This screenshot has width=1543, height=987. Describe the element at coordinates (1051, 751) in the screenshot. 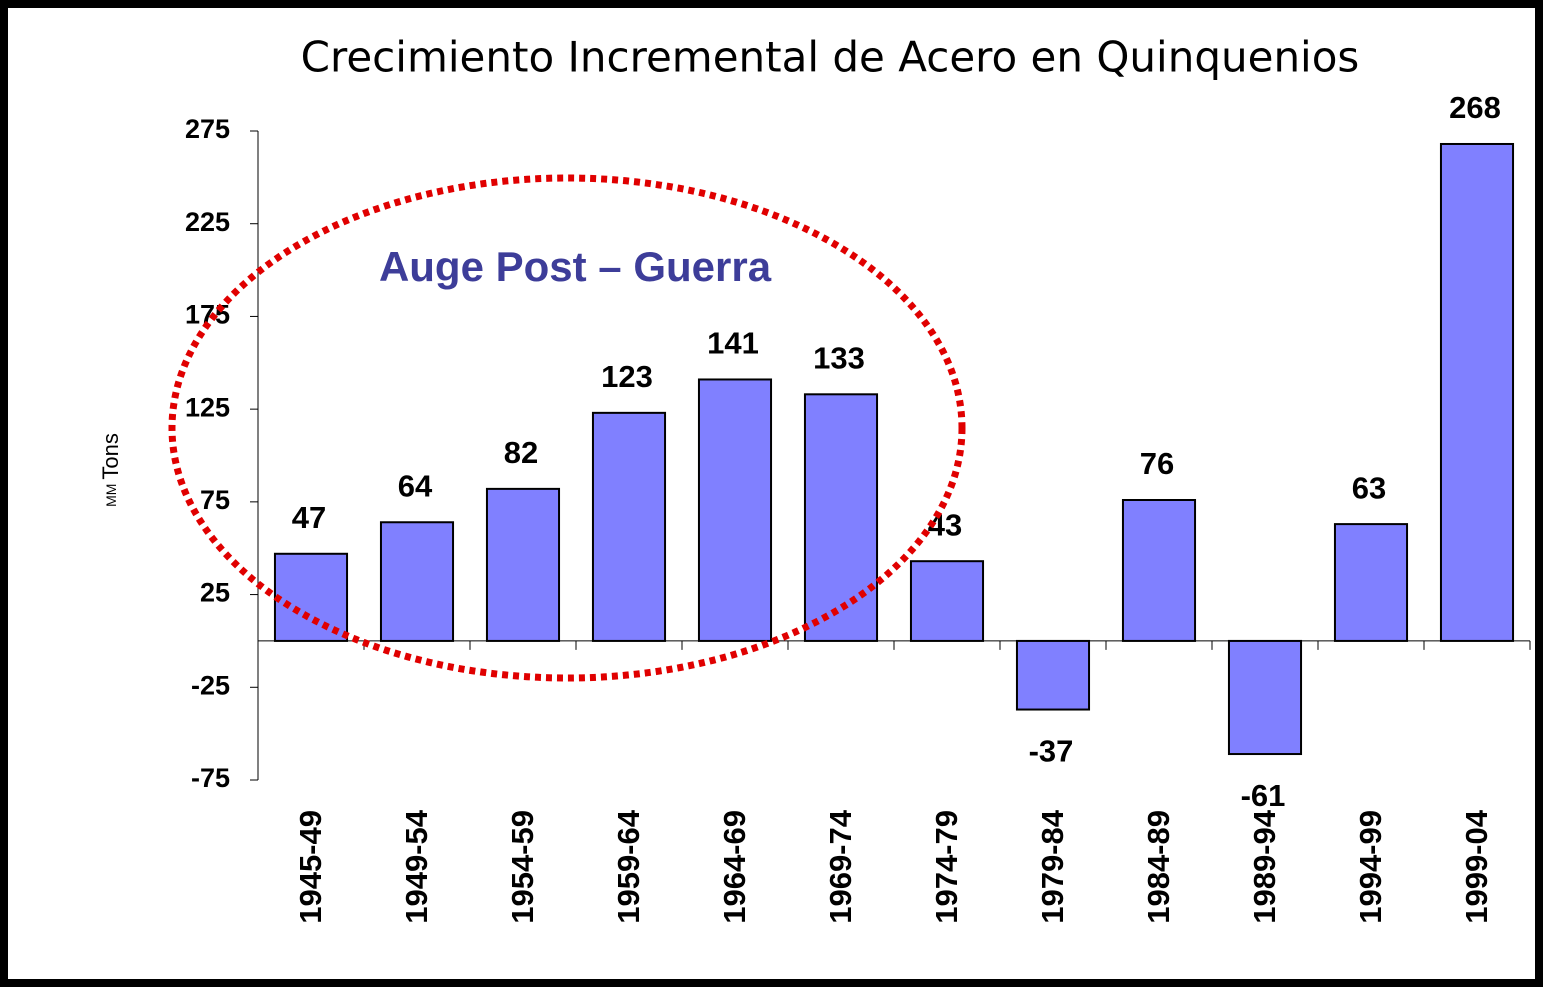

I see `data-label: -37` at that location.